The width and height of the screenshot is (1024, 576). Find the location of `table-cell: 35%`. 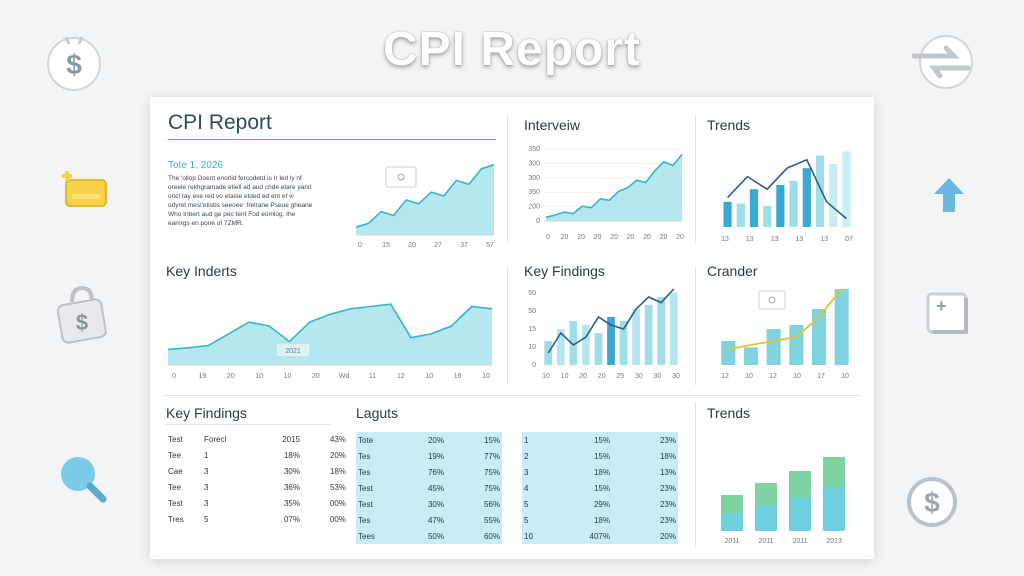

table-cell: 35% is located at coordinates (291, 503).